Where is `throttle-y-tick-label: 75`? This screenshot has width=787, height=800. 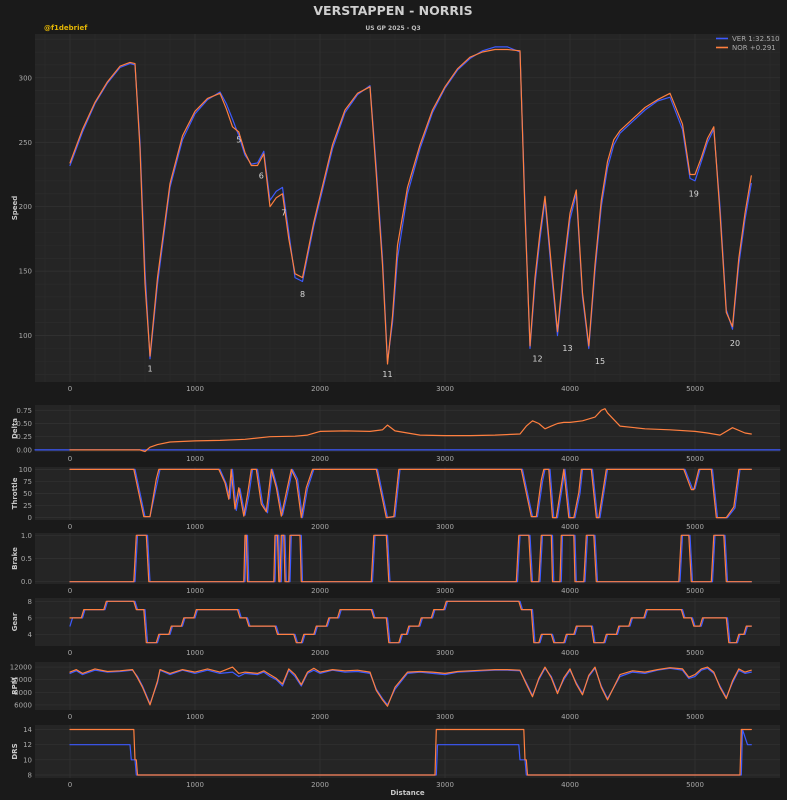
throttle-y-tick-label: 75 is located at coordinates (27, 482).